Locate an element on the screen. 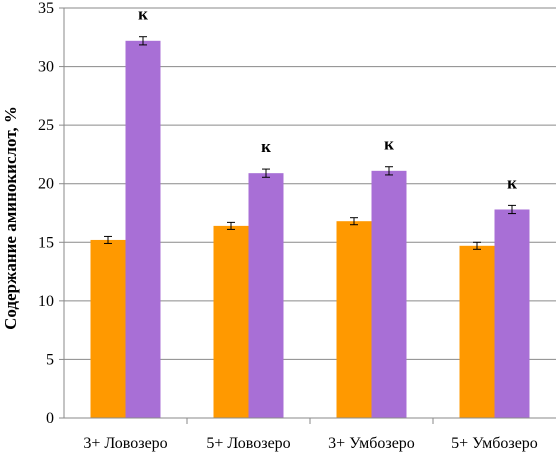  x-category-label-0: 3+ Ловозеро is located at coordinates (125, 443).